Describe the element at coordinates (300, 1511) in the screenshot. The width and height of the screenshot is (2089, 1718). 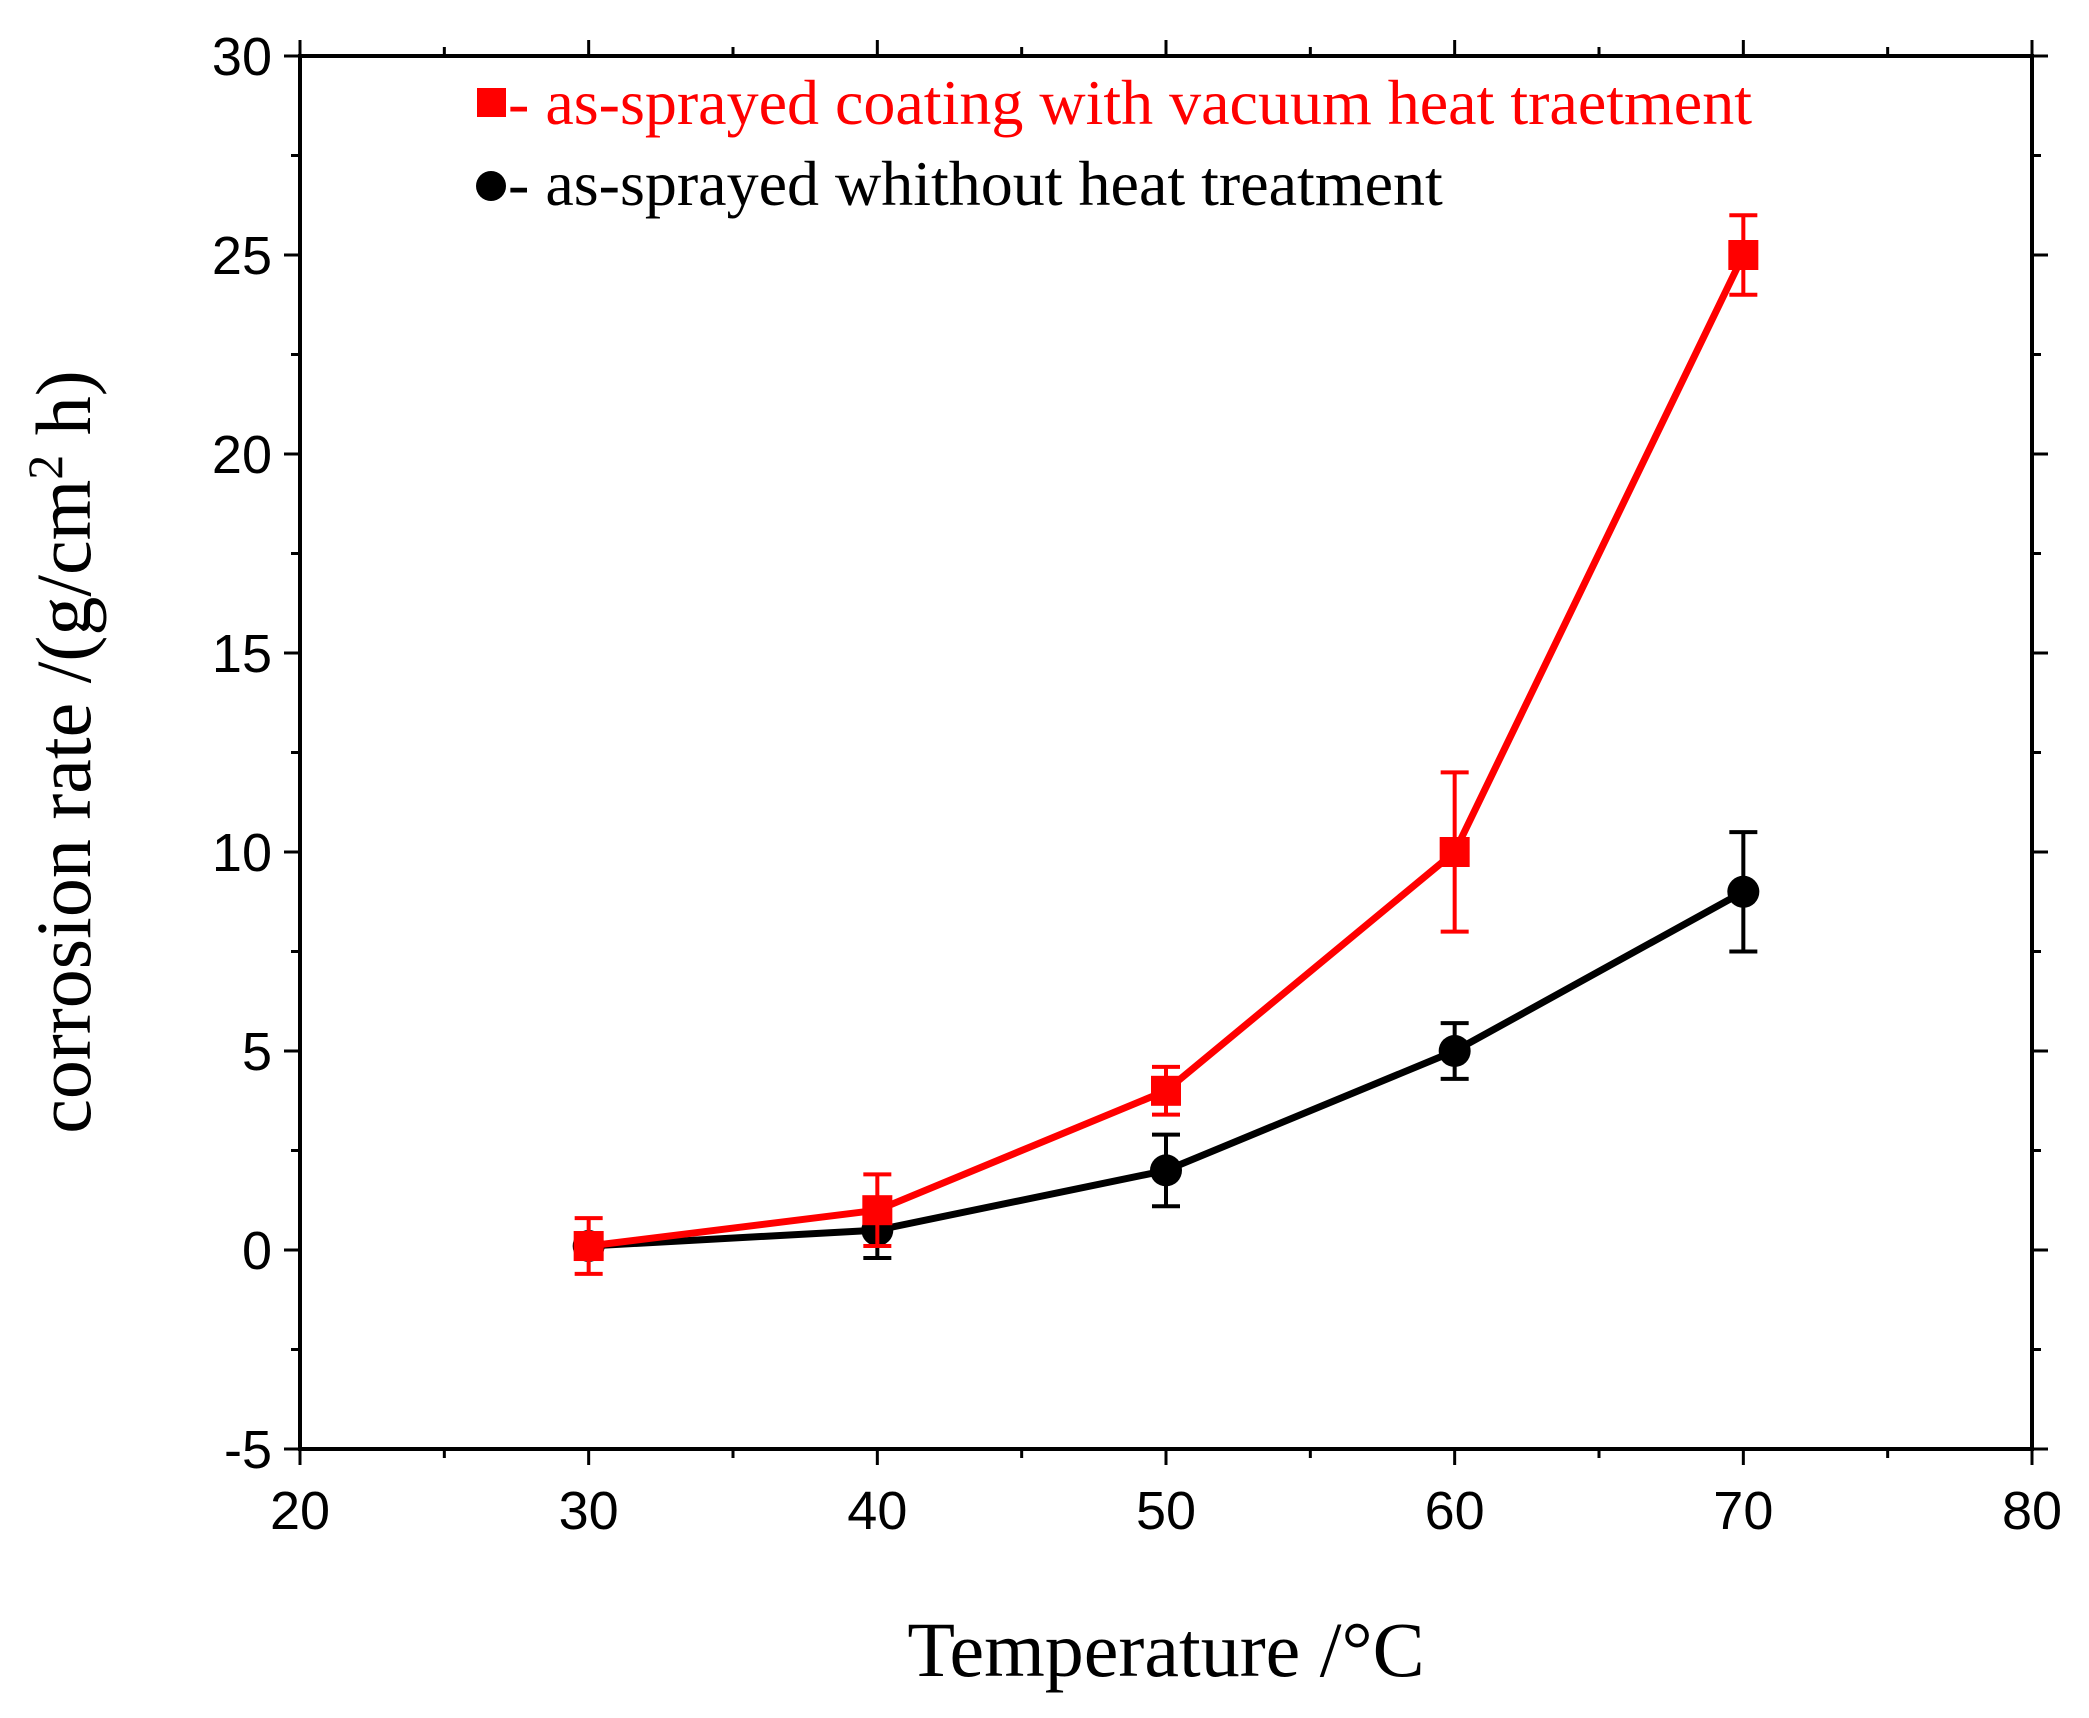
I see `x-tick-label: 20` at that location.